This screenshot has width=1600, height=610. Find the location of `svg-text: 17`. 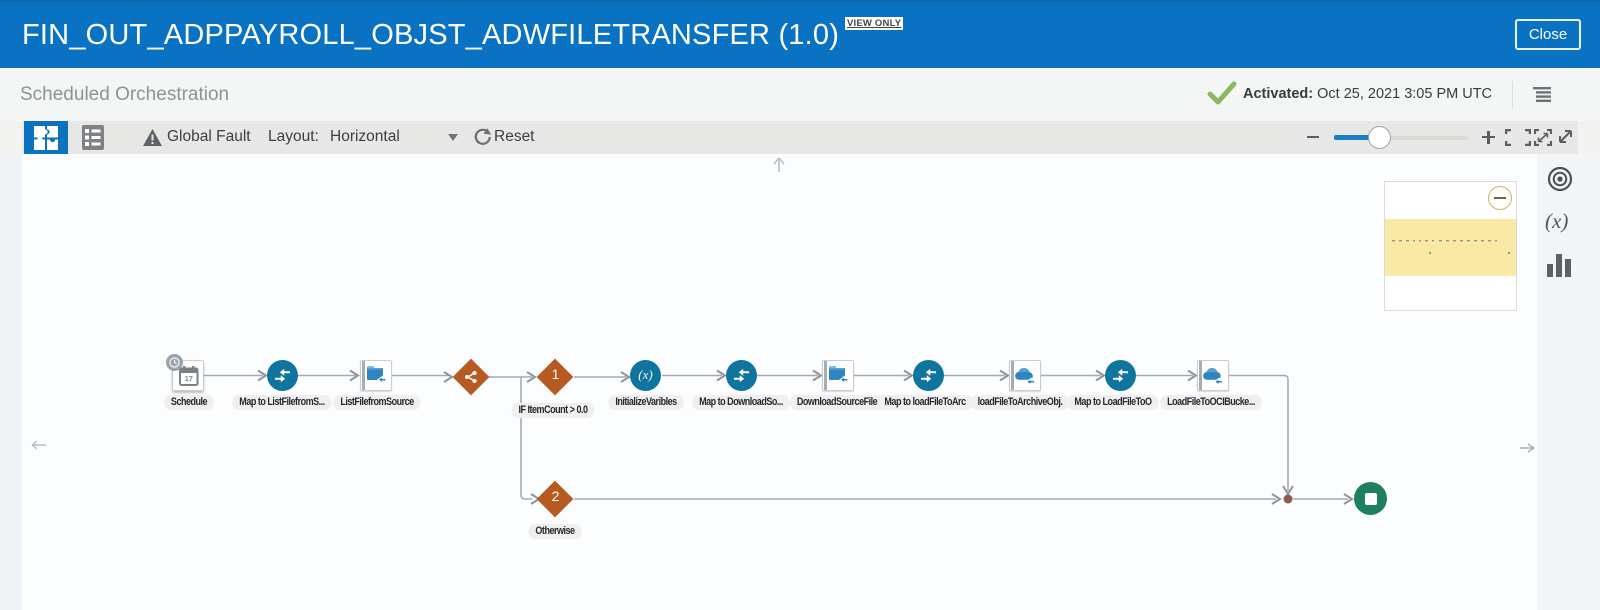

svg-text: 17 is located at coordinates (189, 378).